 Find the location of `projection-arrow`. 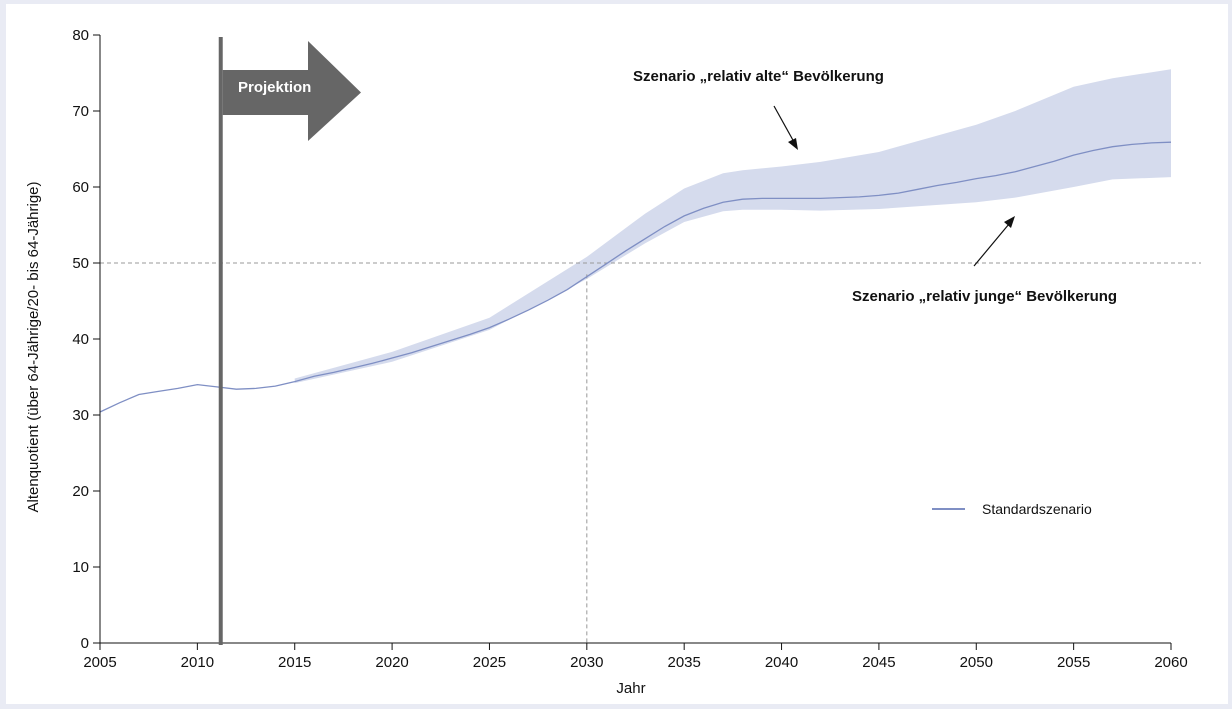

projection-arrow is located at coordinates (291, 91).